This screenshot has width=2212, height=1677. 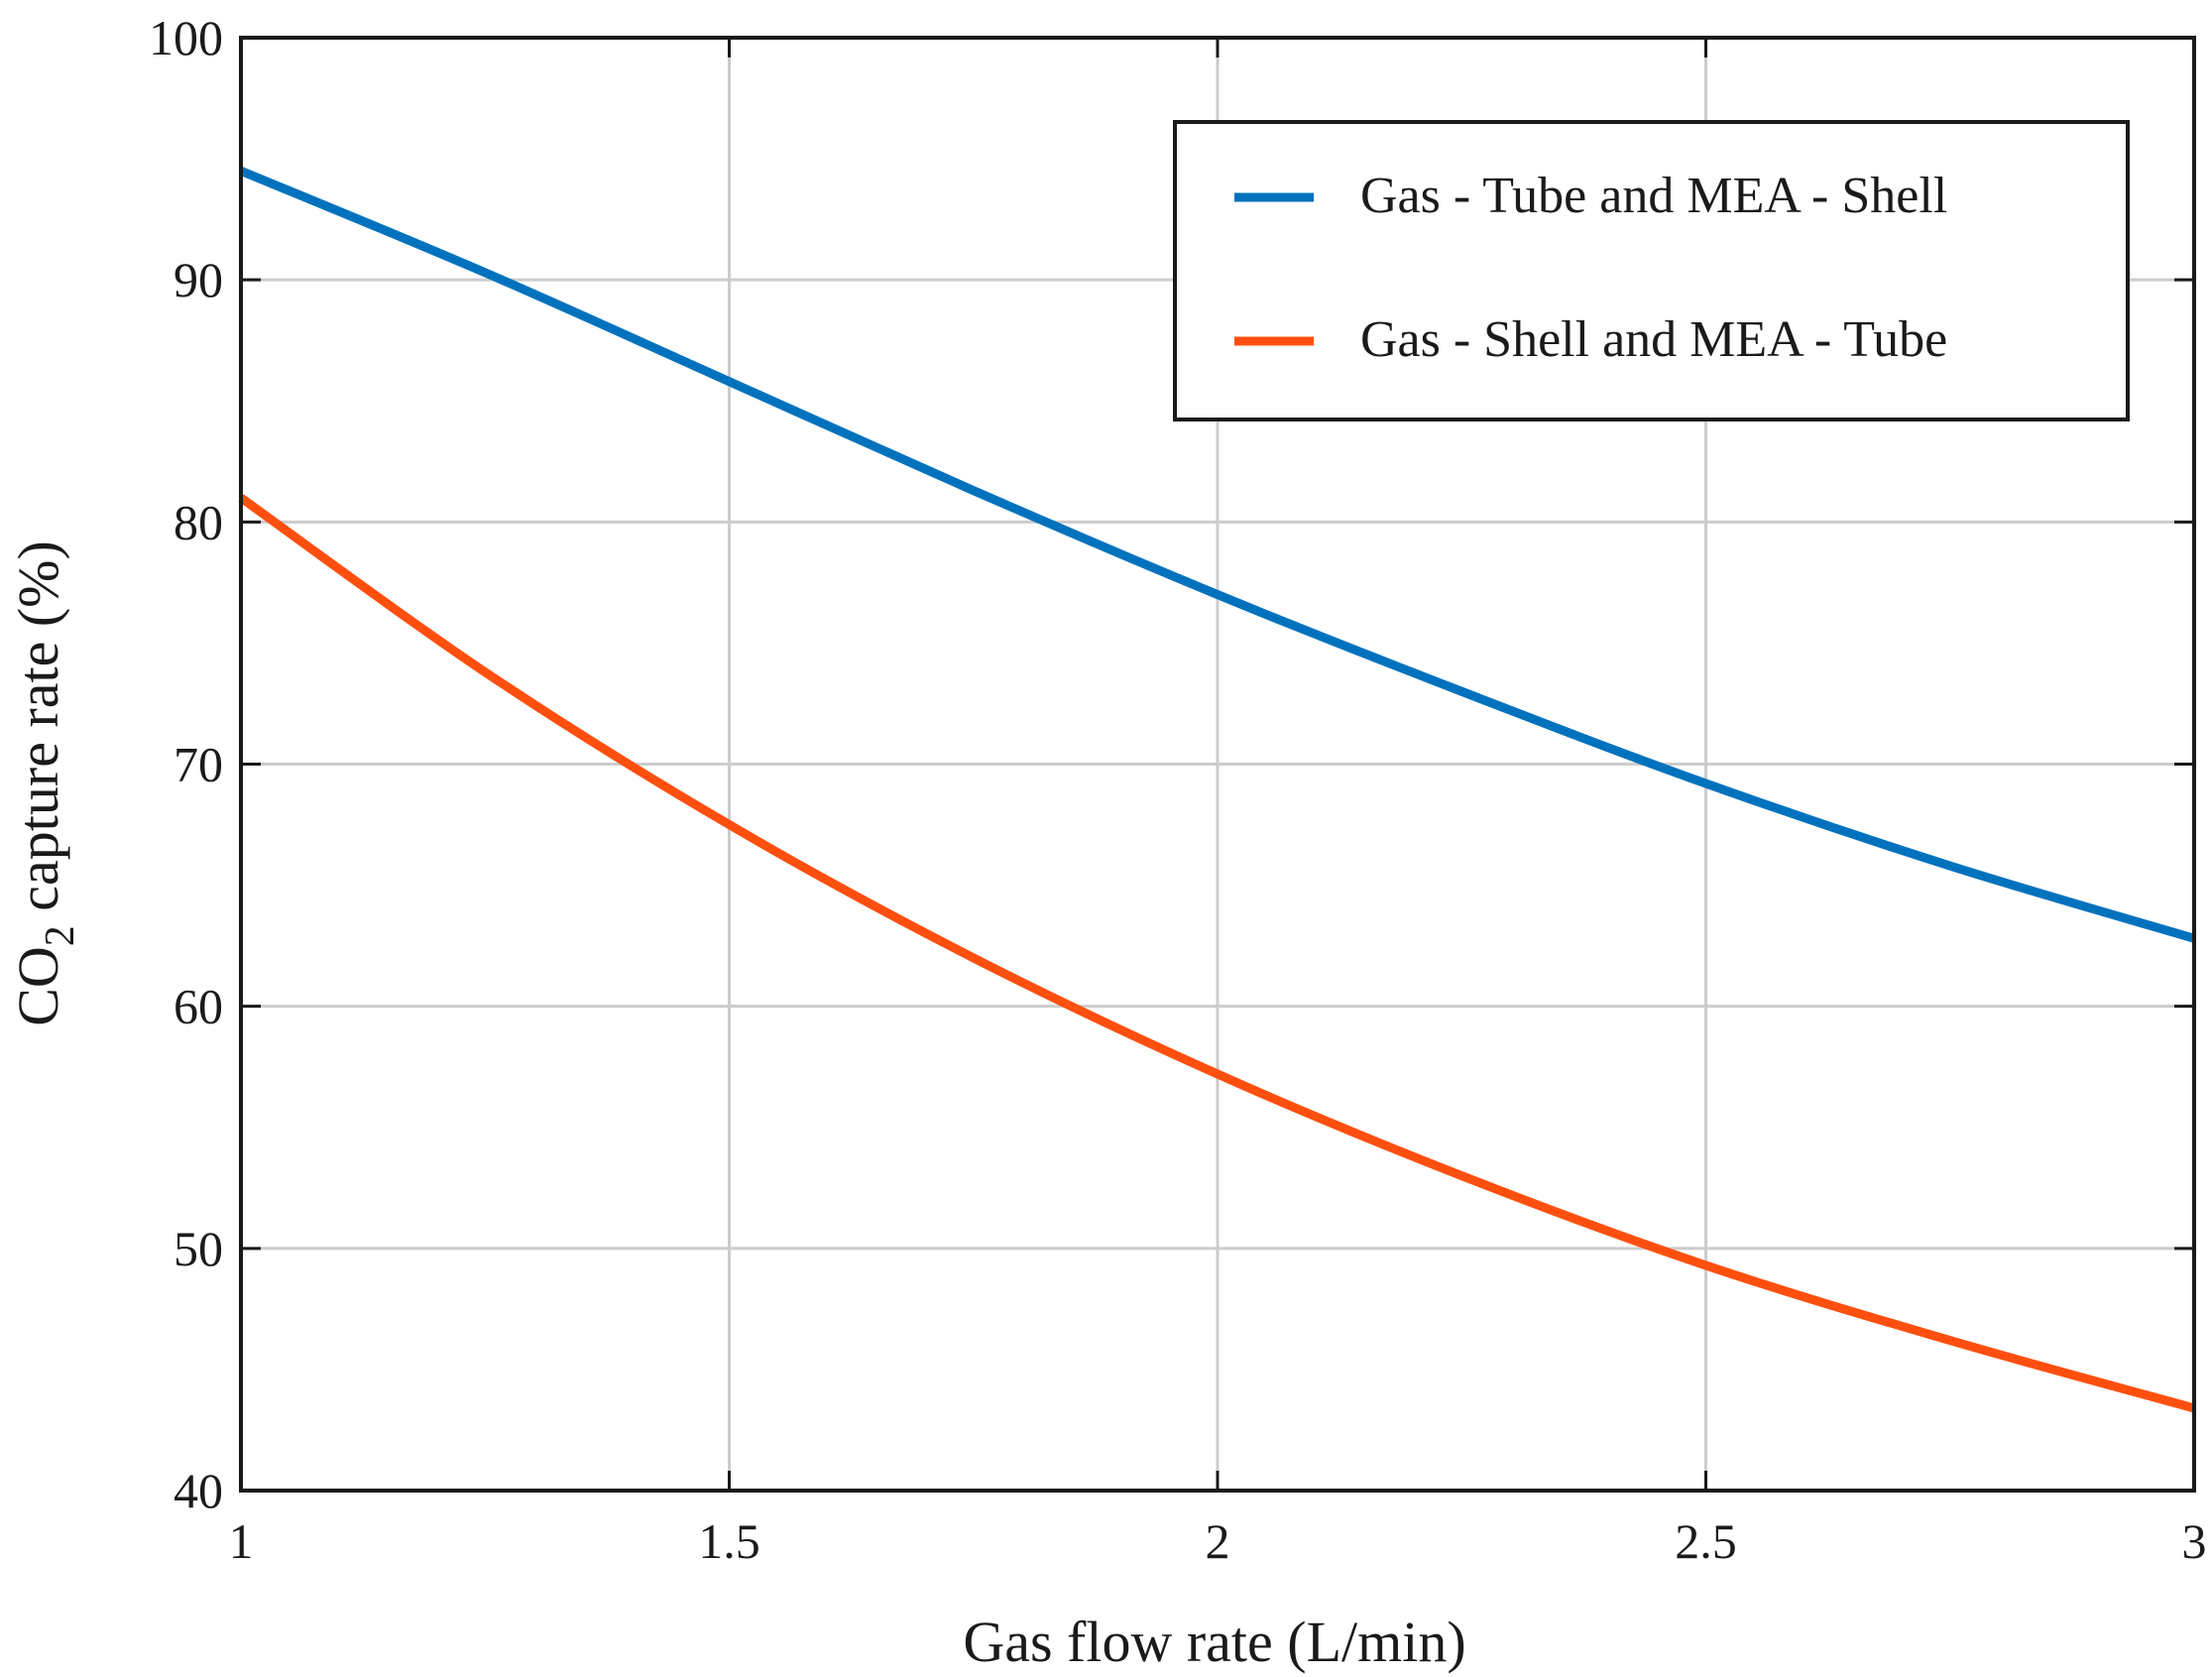 I want to click on legend-label-series-1: Gas - Tube and MEA - Shell, so click(x=1653, y=196).